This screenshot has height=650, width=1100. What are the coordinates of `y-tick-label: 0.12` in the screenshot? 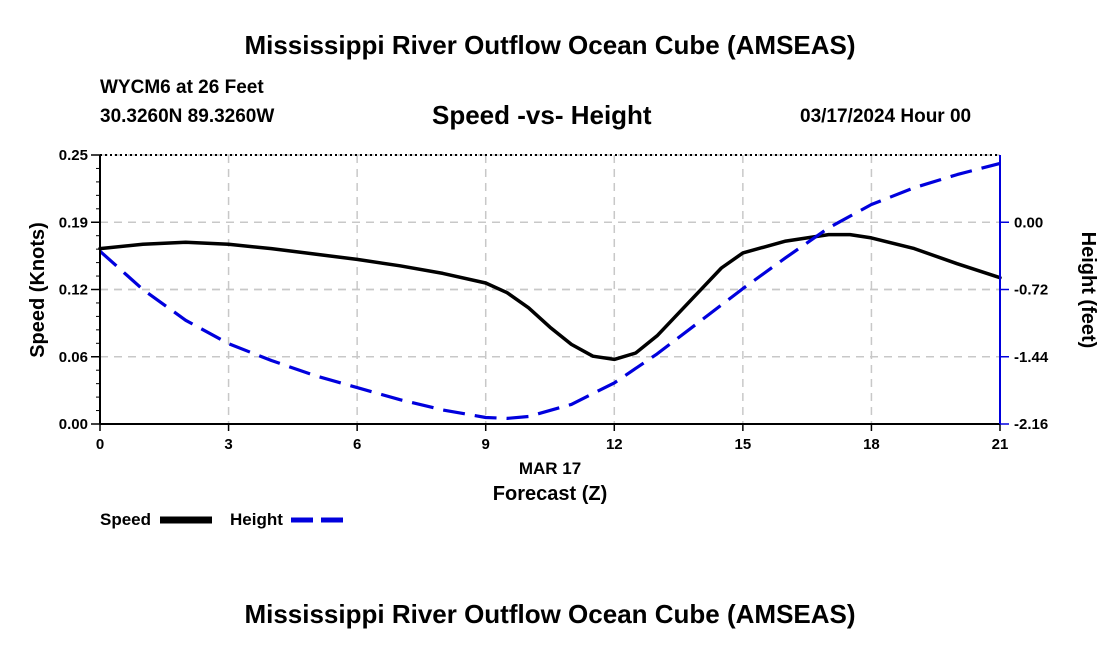 It's located at (73, 290).